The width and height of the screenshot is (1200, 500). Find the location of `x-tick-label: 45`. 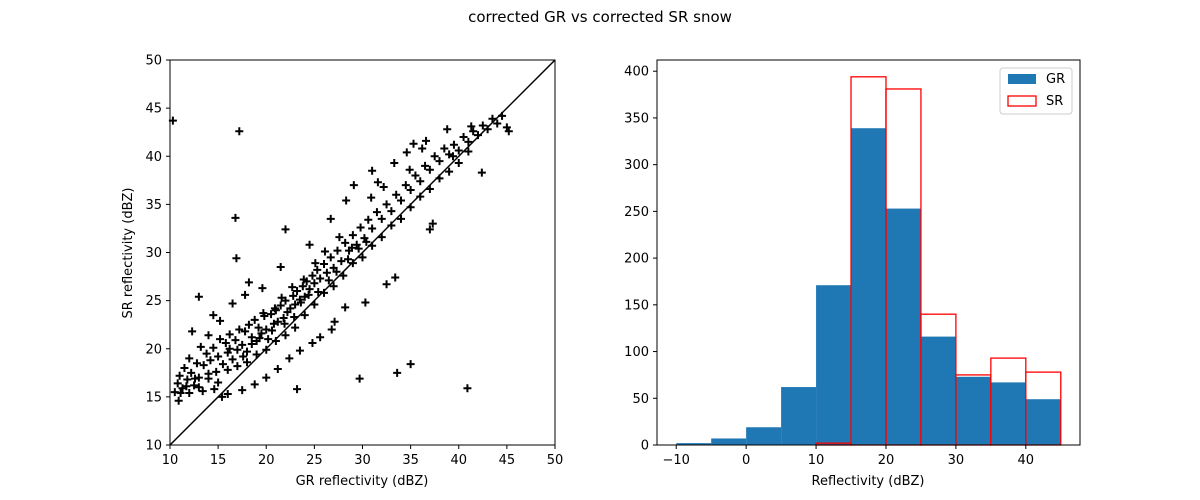

x-tick-label: 45 is located at coordinates (507, 460).